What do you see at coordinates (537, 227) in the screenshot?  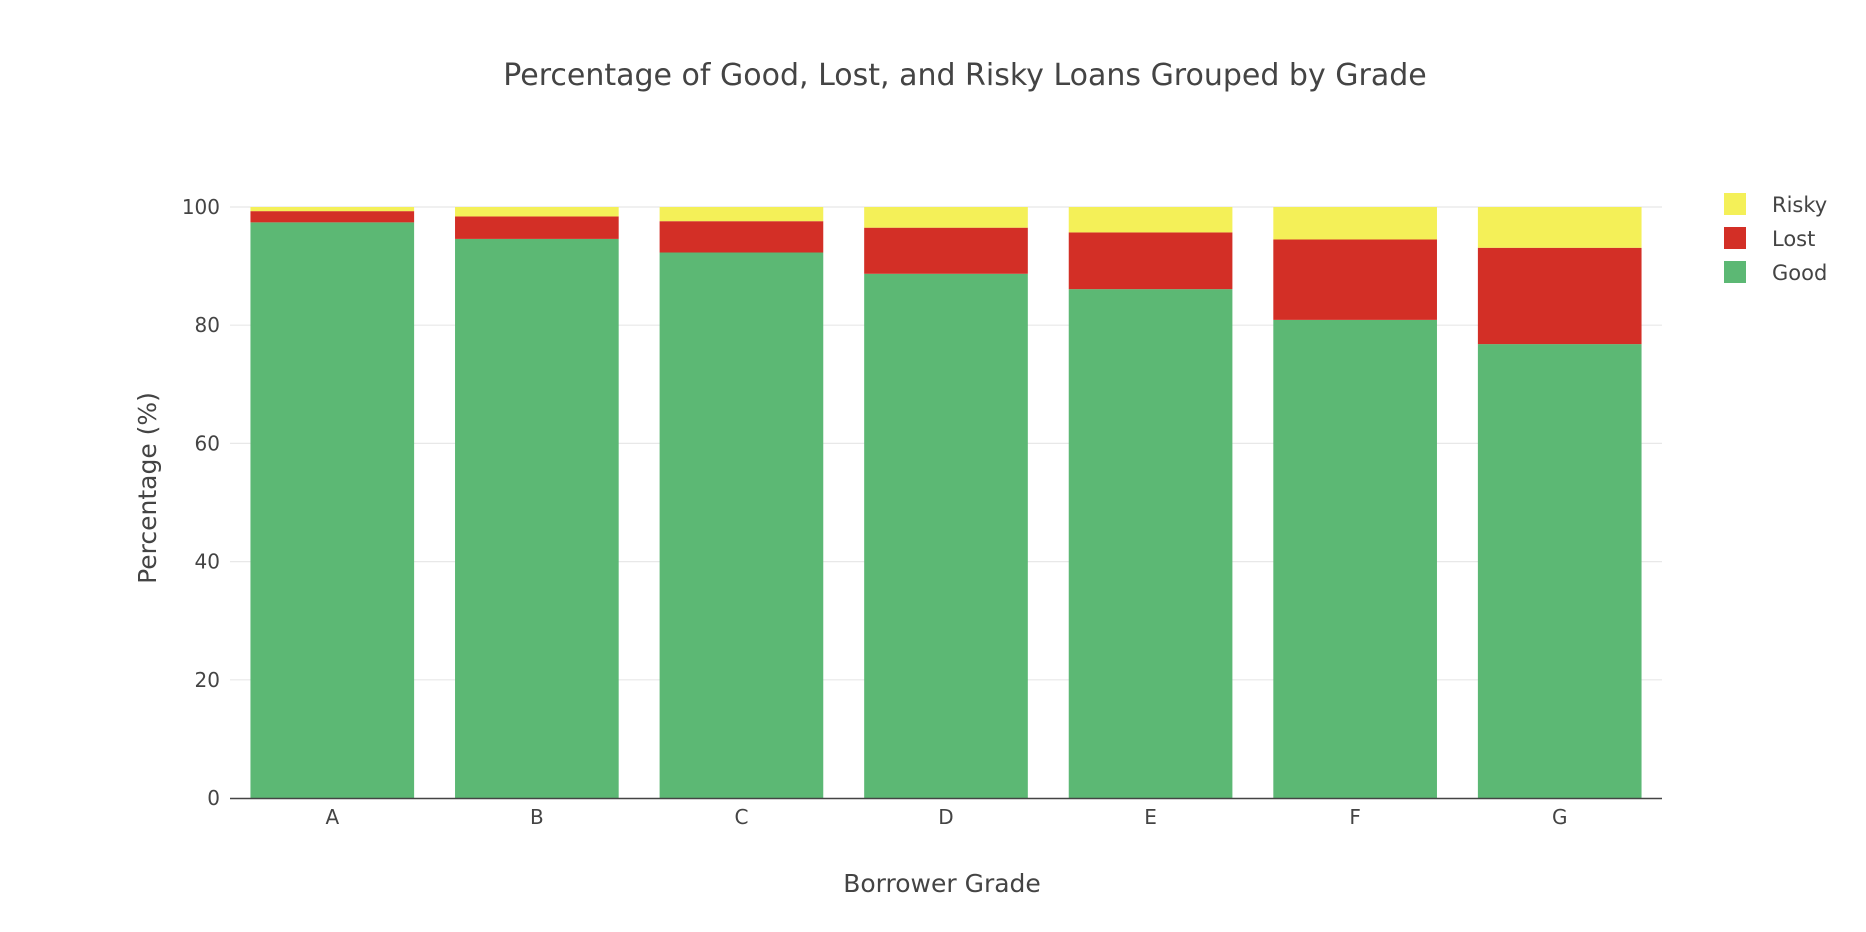 I see `bar-lost-b` at bounding box center [537, 227].